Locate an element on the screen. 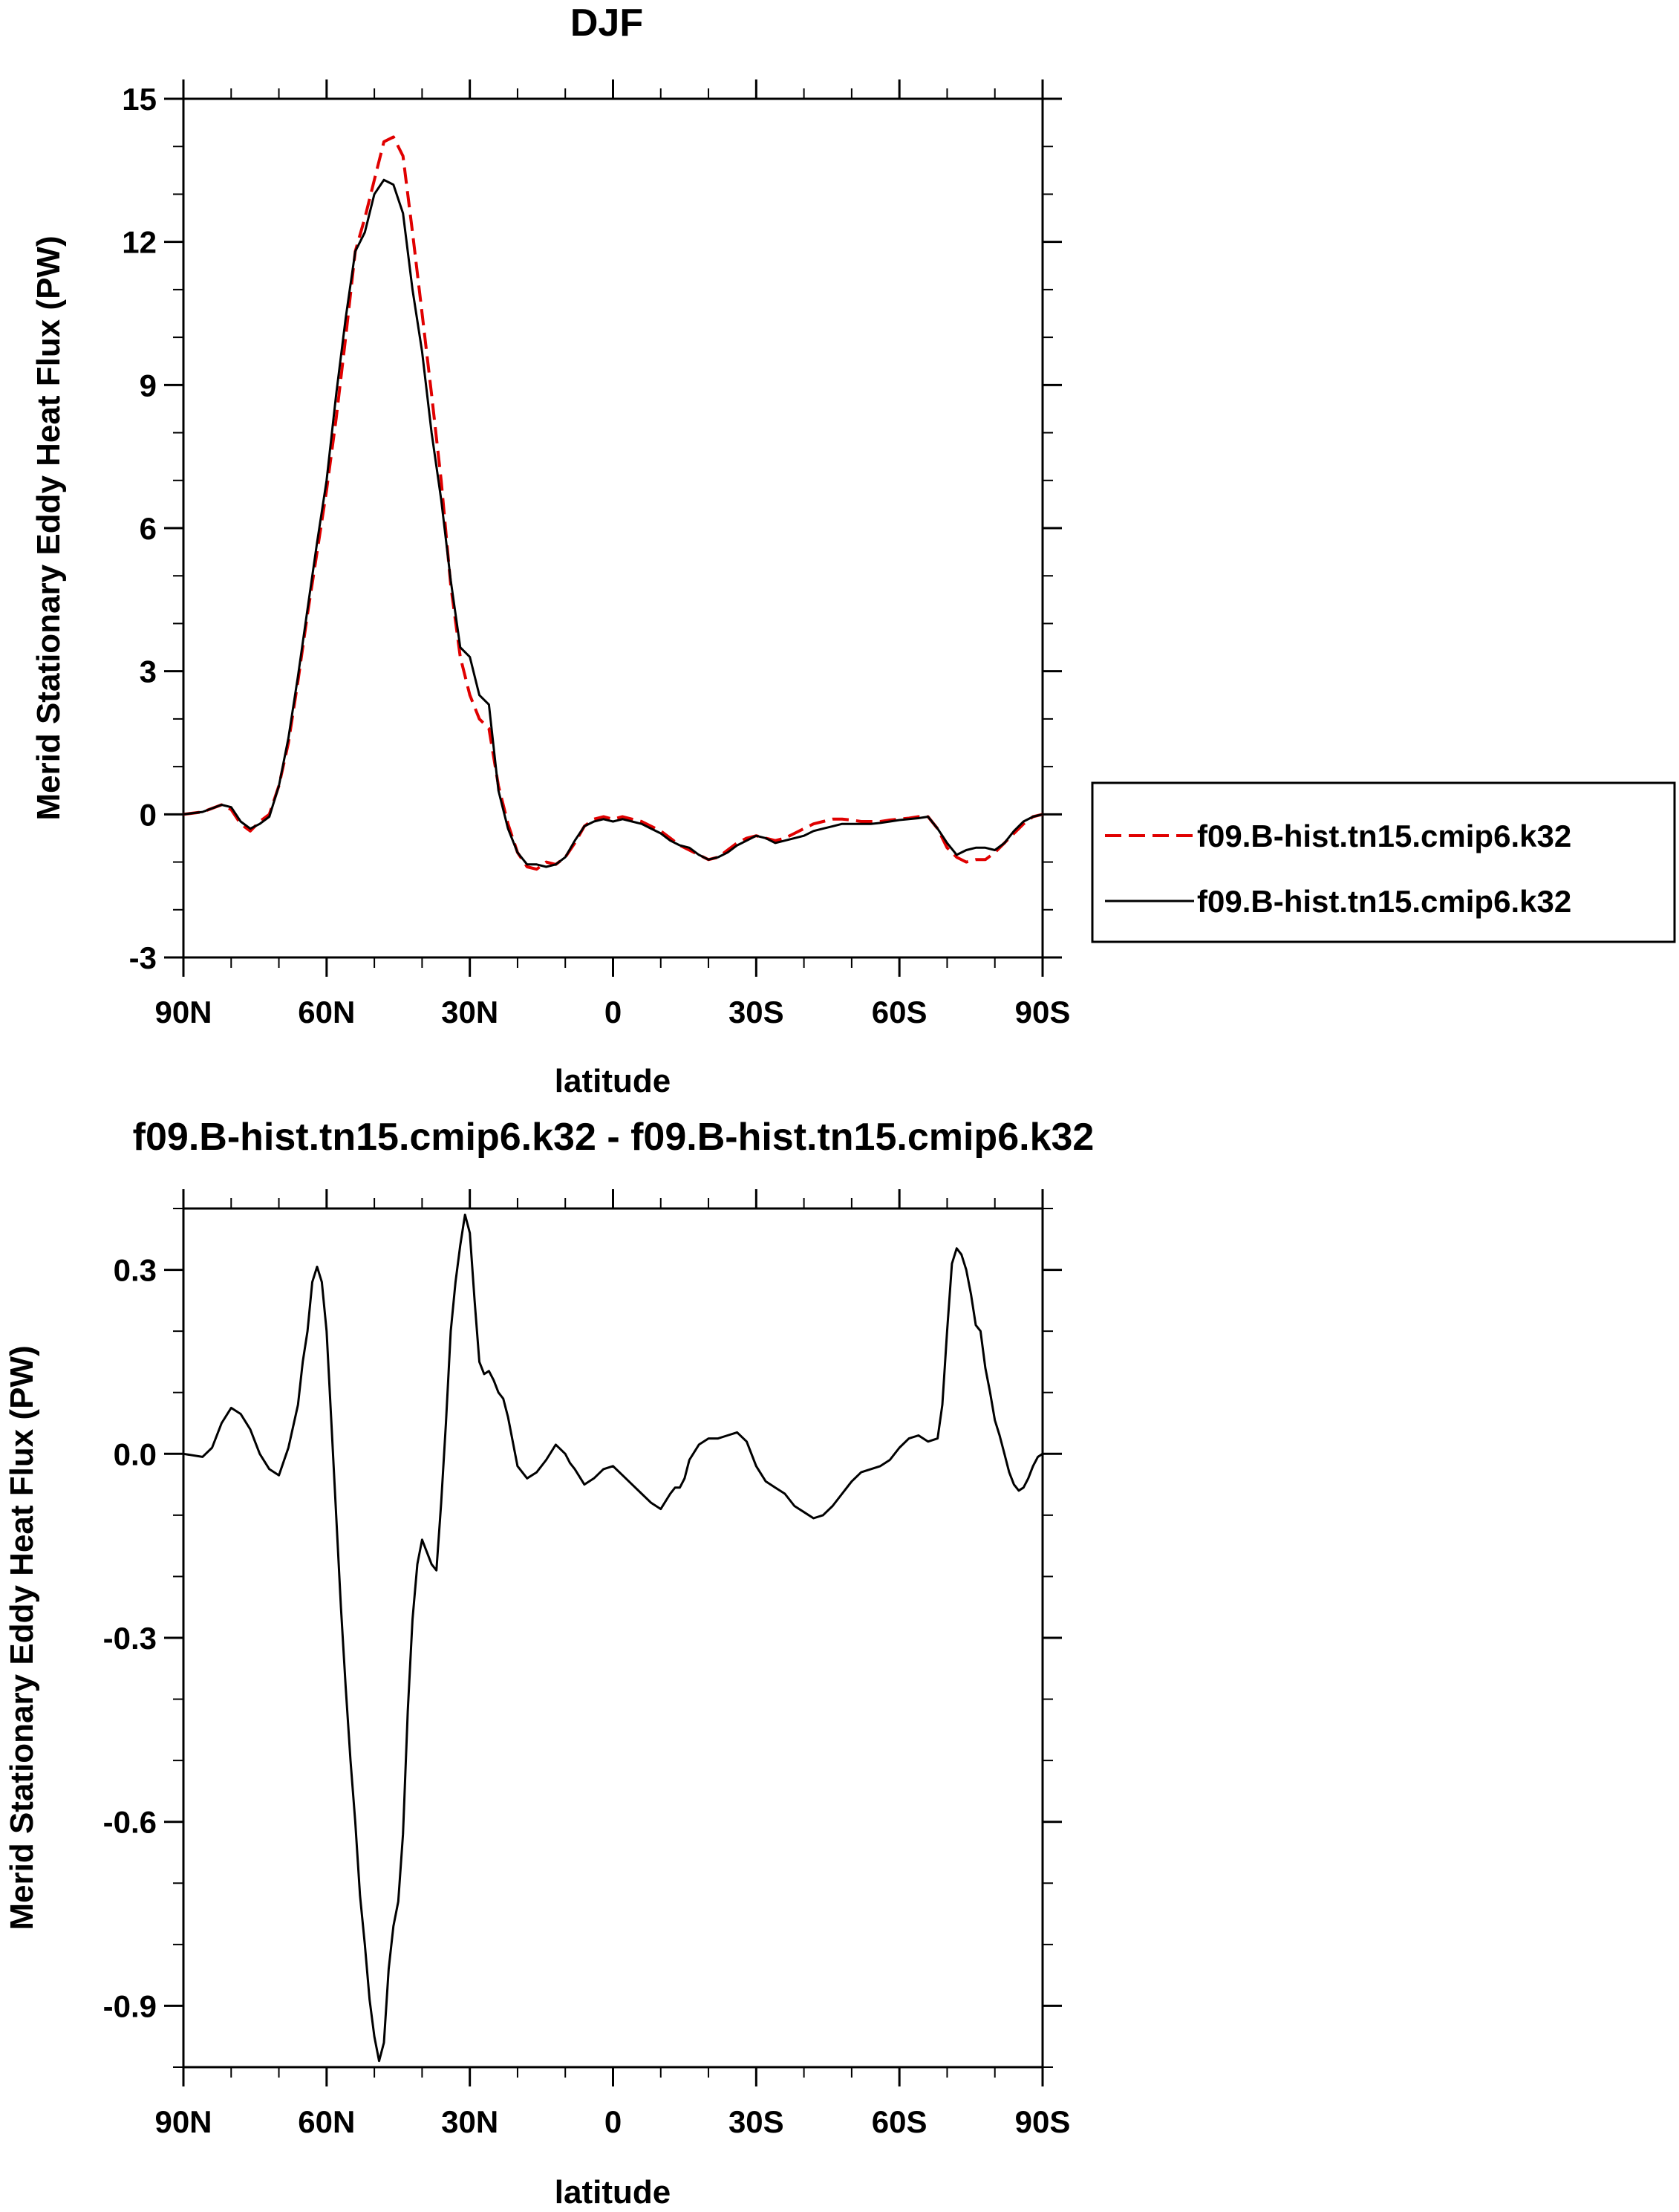 This screenshot has width=1679, height=2212. top-xtick-label: 90S is located at coordinates (1043, 1012).